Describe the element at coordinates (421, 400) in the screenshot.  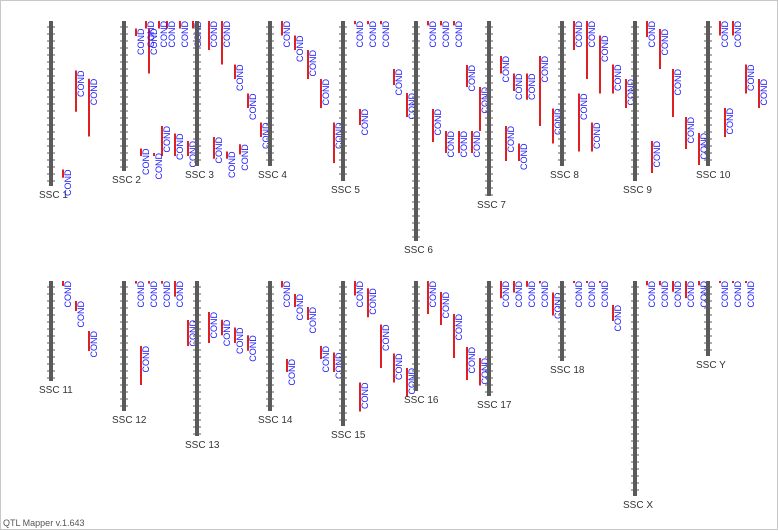
I see `chromosome-label: SSC 16` at that location.